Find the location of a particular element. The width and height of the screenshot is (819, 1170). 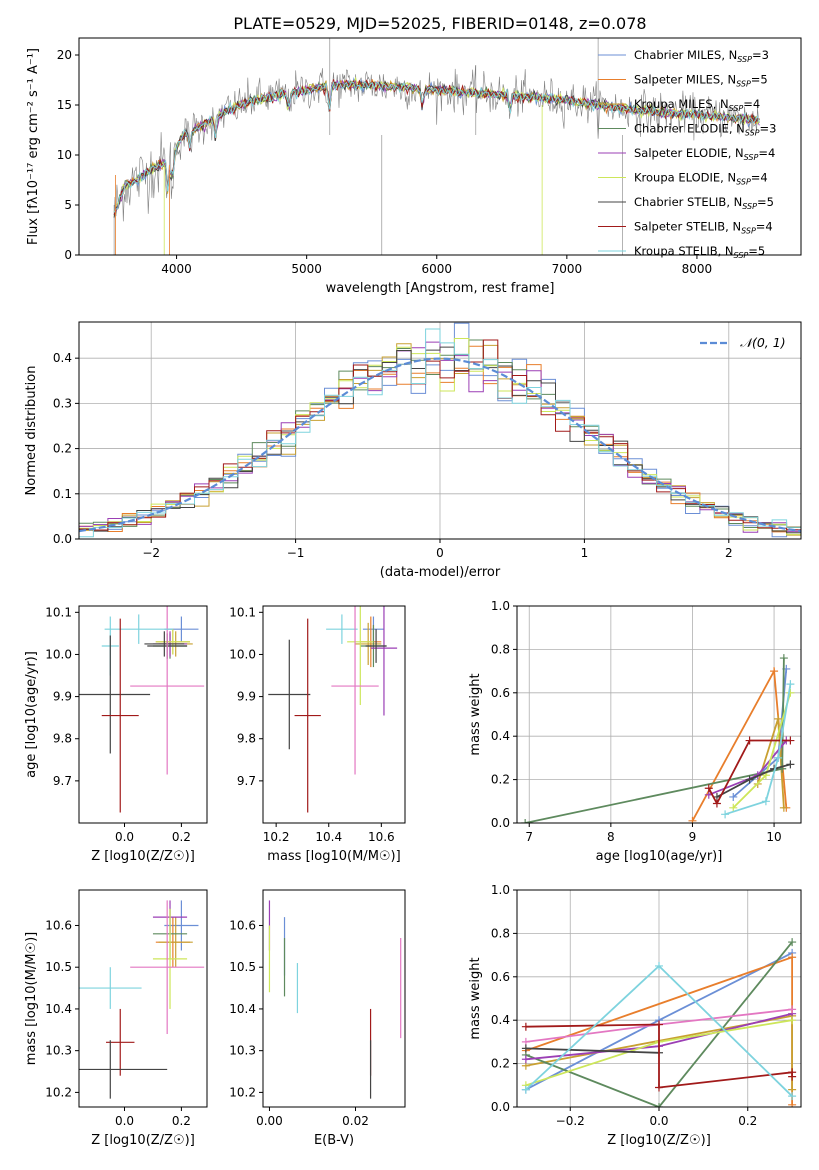

x-tick-label: 4000 is located at coordinates (176, 269).